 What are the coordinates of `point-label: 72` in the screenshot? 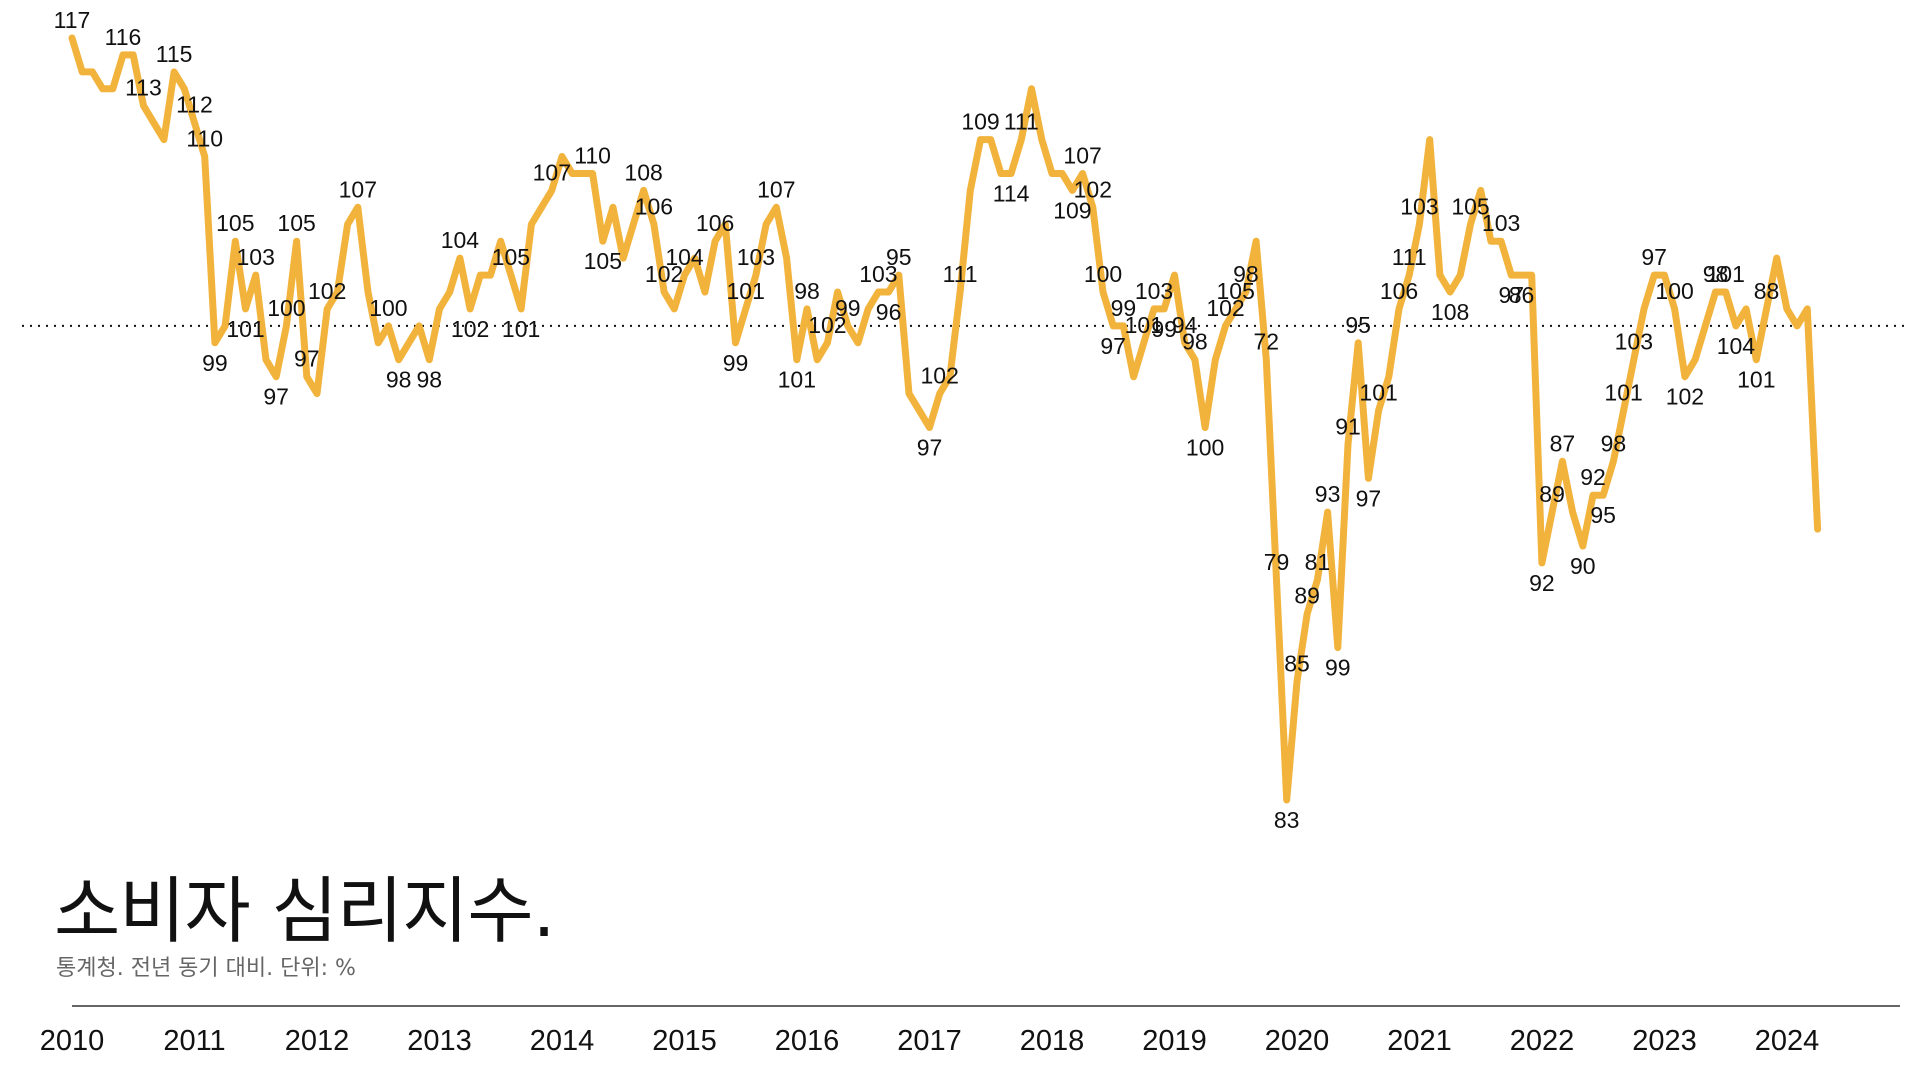 It's located at (1267, 342).